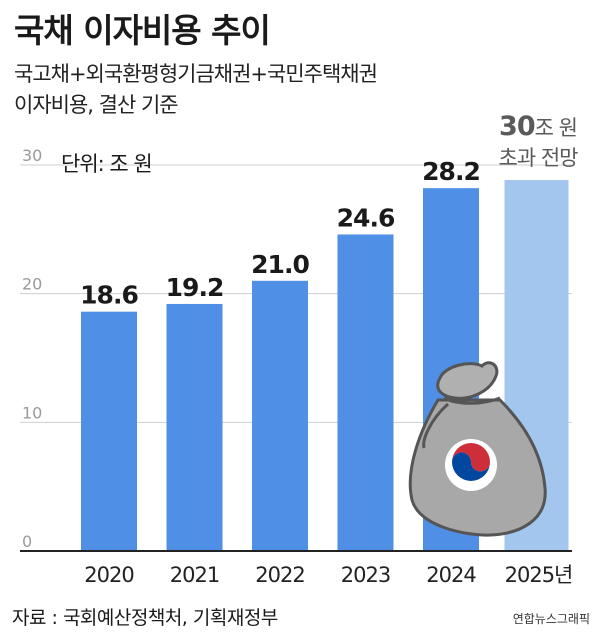 The height and width of the screenshot is (637, 600). I want to click on source-text: 자료 : 국회예산정책처, 기획재정부, so click(145, 618).